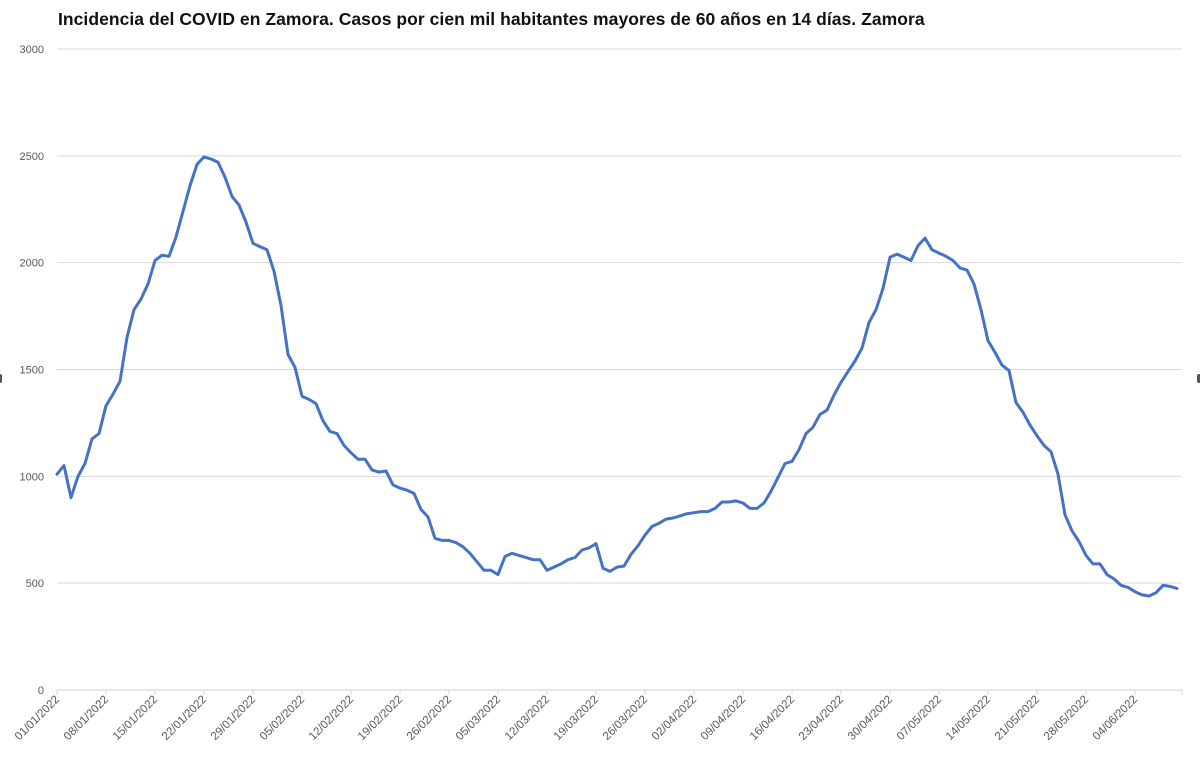 The width and height of the screenshot is (1200, 762). What do you see at coordinates (37, 718) in the screenshot?
I see `x-tick-label: 01/01/2022` at bounding box center [37, 718].